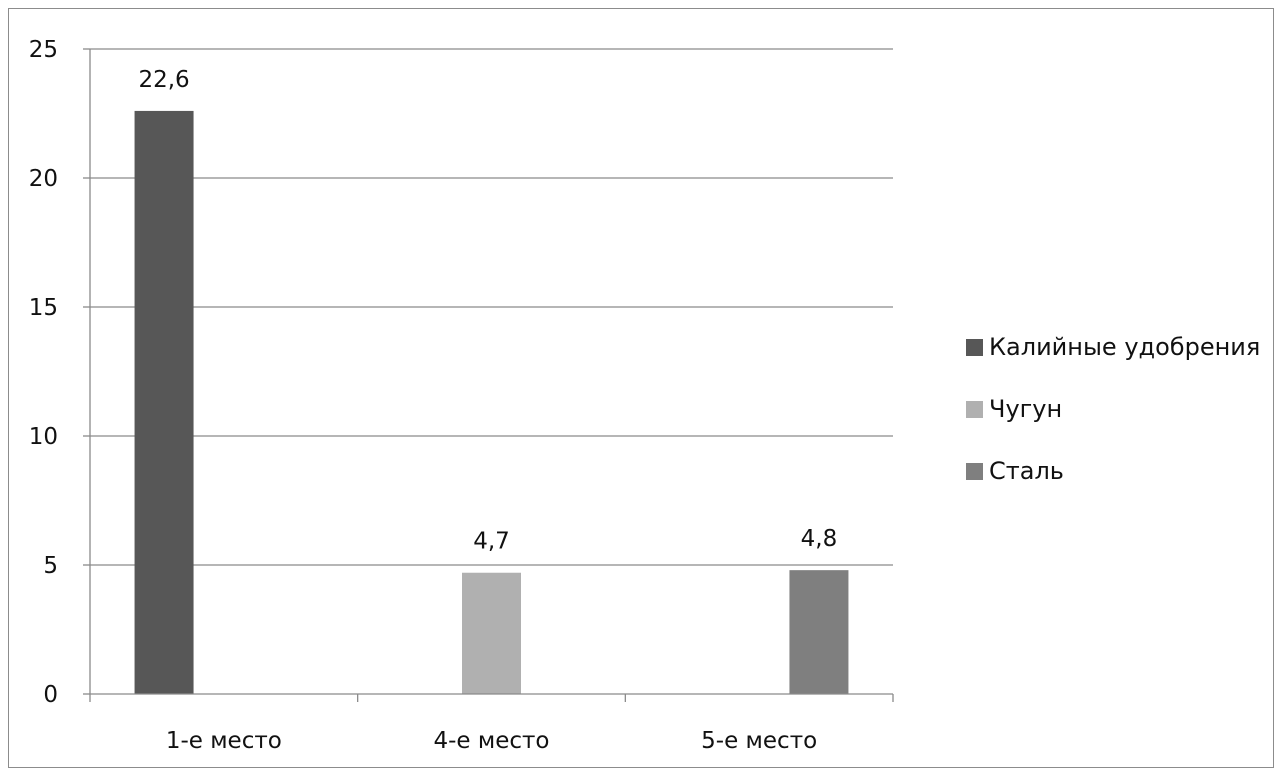 This screenshot has height=772, width=1280. Describe the element at coordinates (491, 741) in the screenshot. I see `x-tick-label: 4-е место` at that location.